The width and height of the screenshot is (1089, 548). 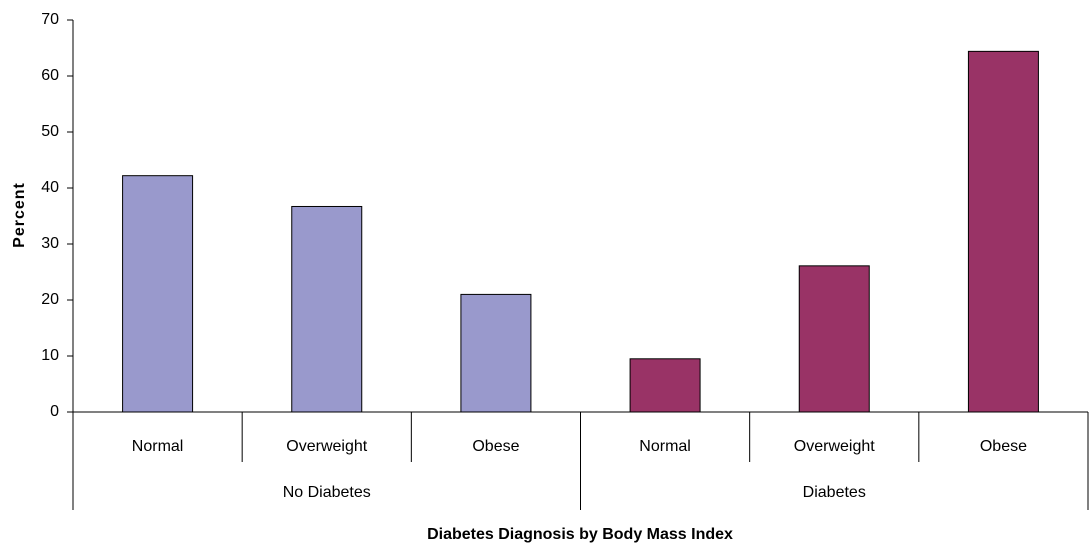 What do you see at coordinates (50, 243) in the screenshot?
I see `y-tick-label: 30` at bounding box center [50, 243].